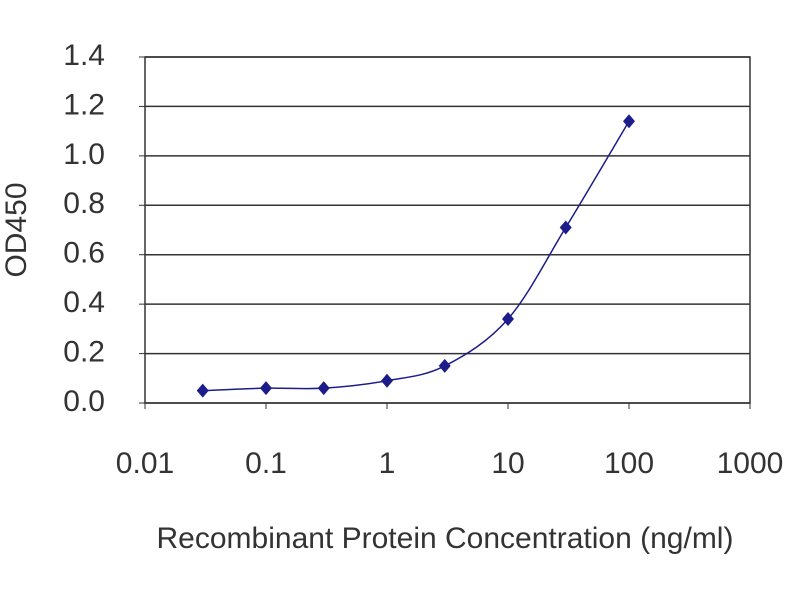  I want to click on x-tick-label: 1000, so click(750, 463).